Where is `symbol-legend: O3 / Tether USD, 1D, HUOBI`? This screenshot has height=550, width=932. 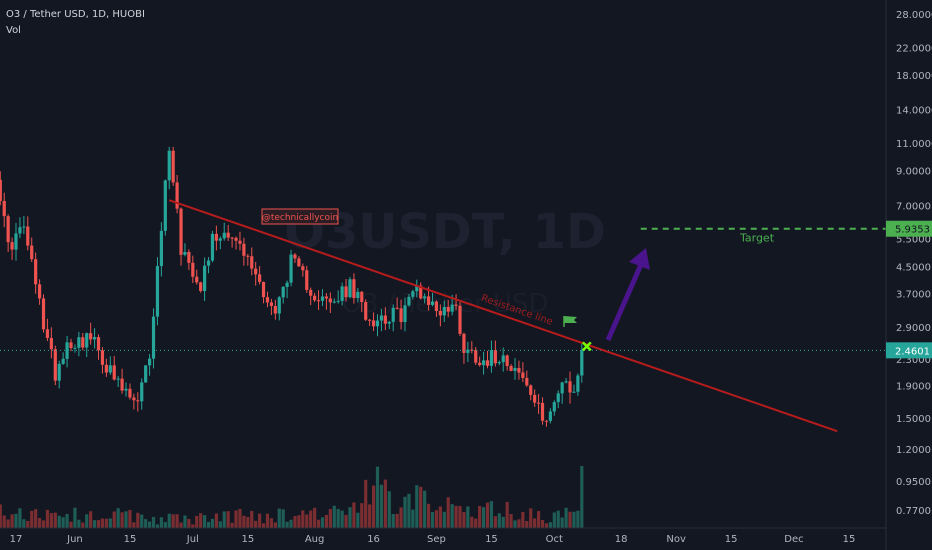 symbol-legend: O3 / Tether USD, 1D, HUOBI is located at coordinates (75, 14).